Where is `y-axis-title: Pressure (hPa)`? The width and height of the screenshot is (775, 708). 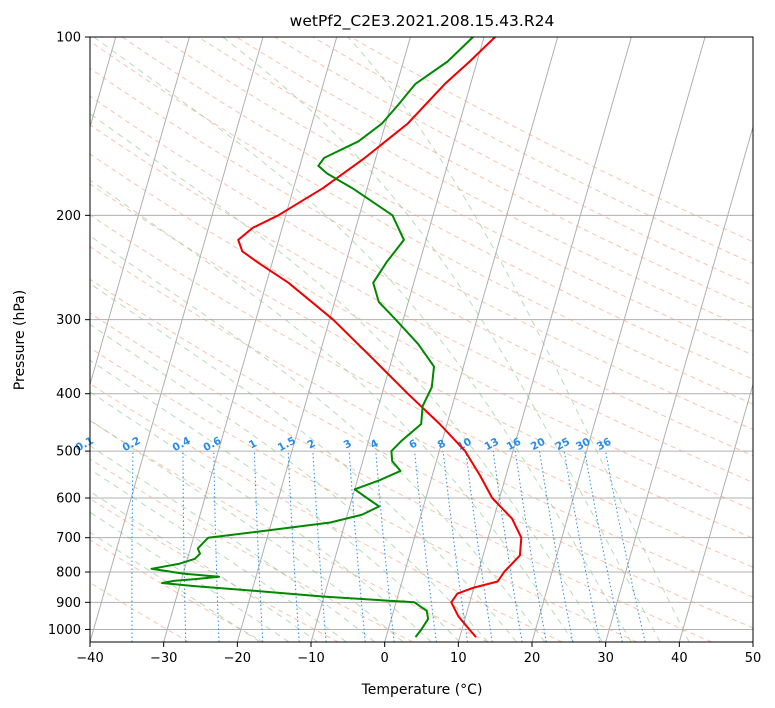
y-axis-title: Pressure (hPa) is located at coordinates (20, 340).